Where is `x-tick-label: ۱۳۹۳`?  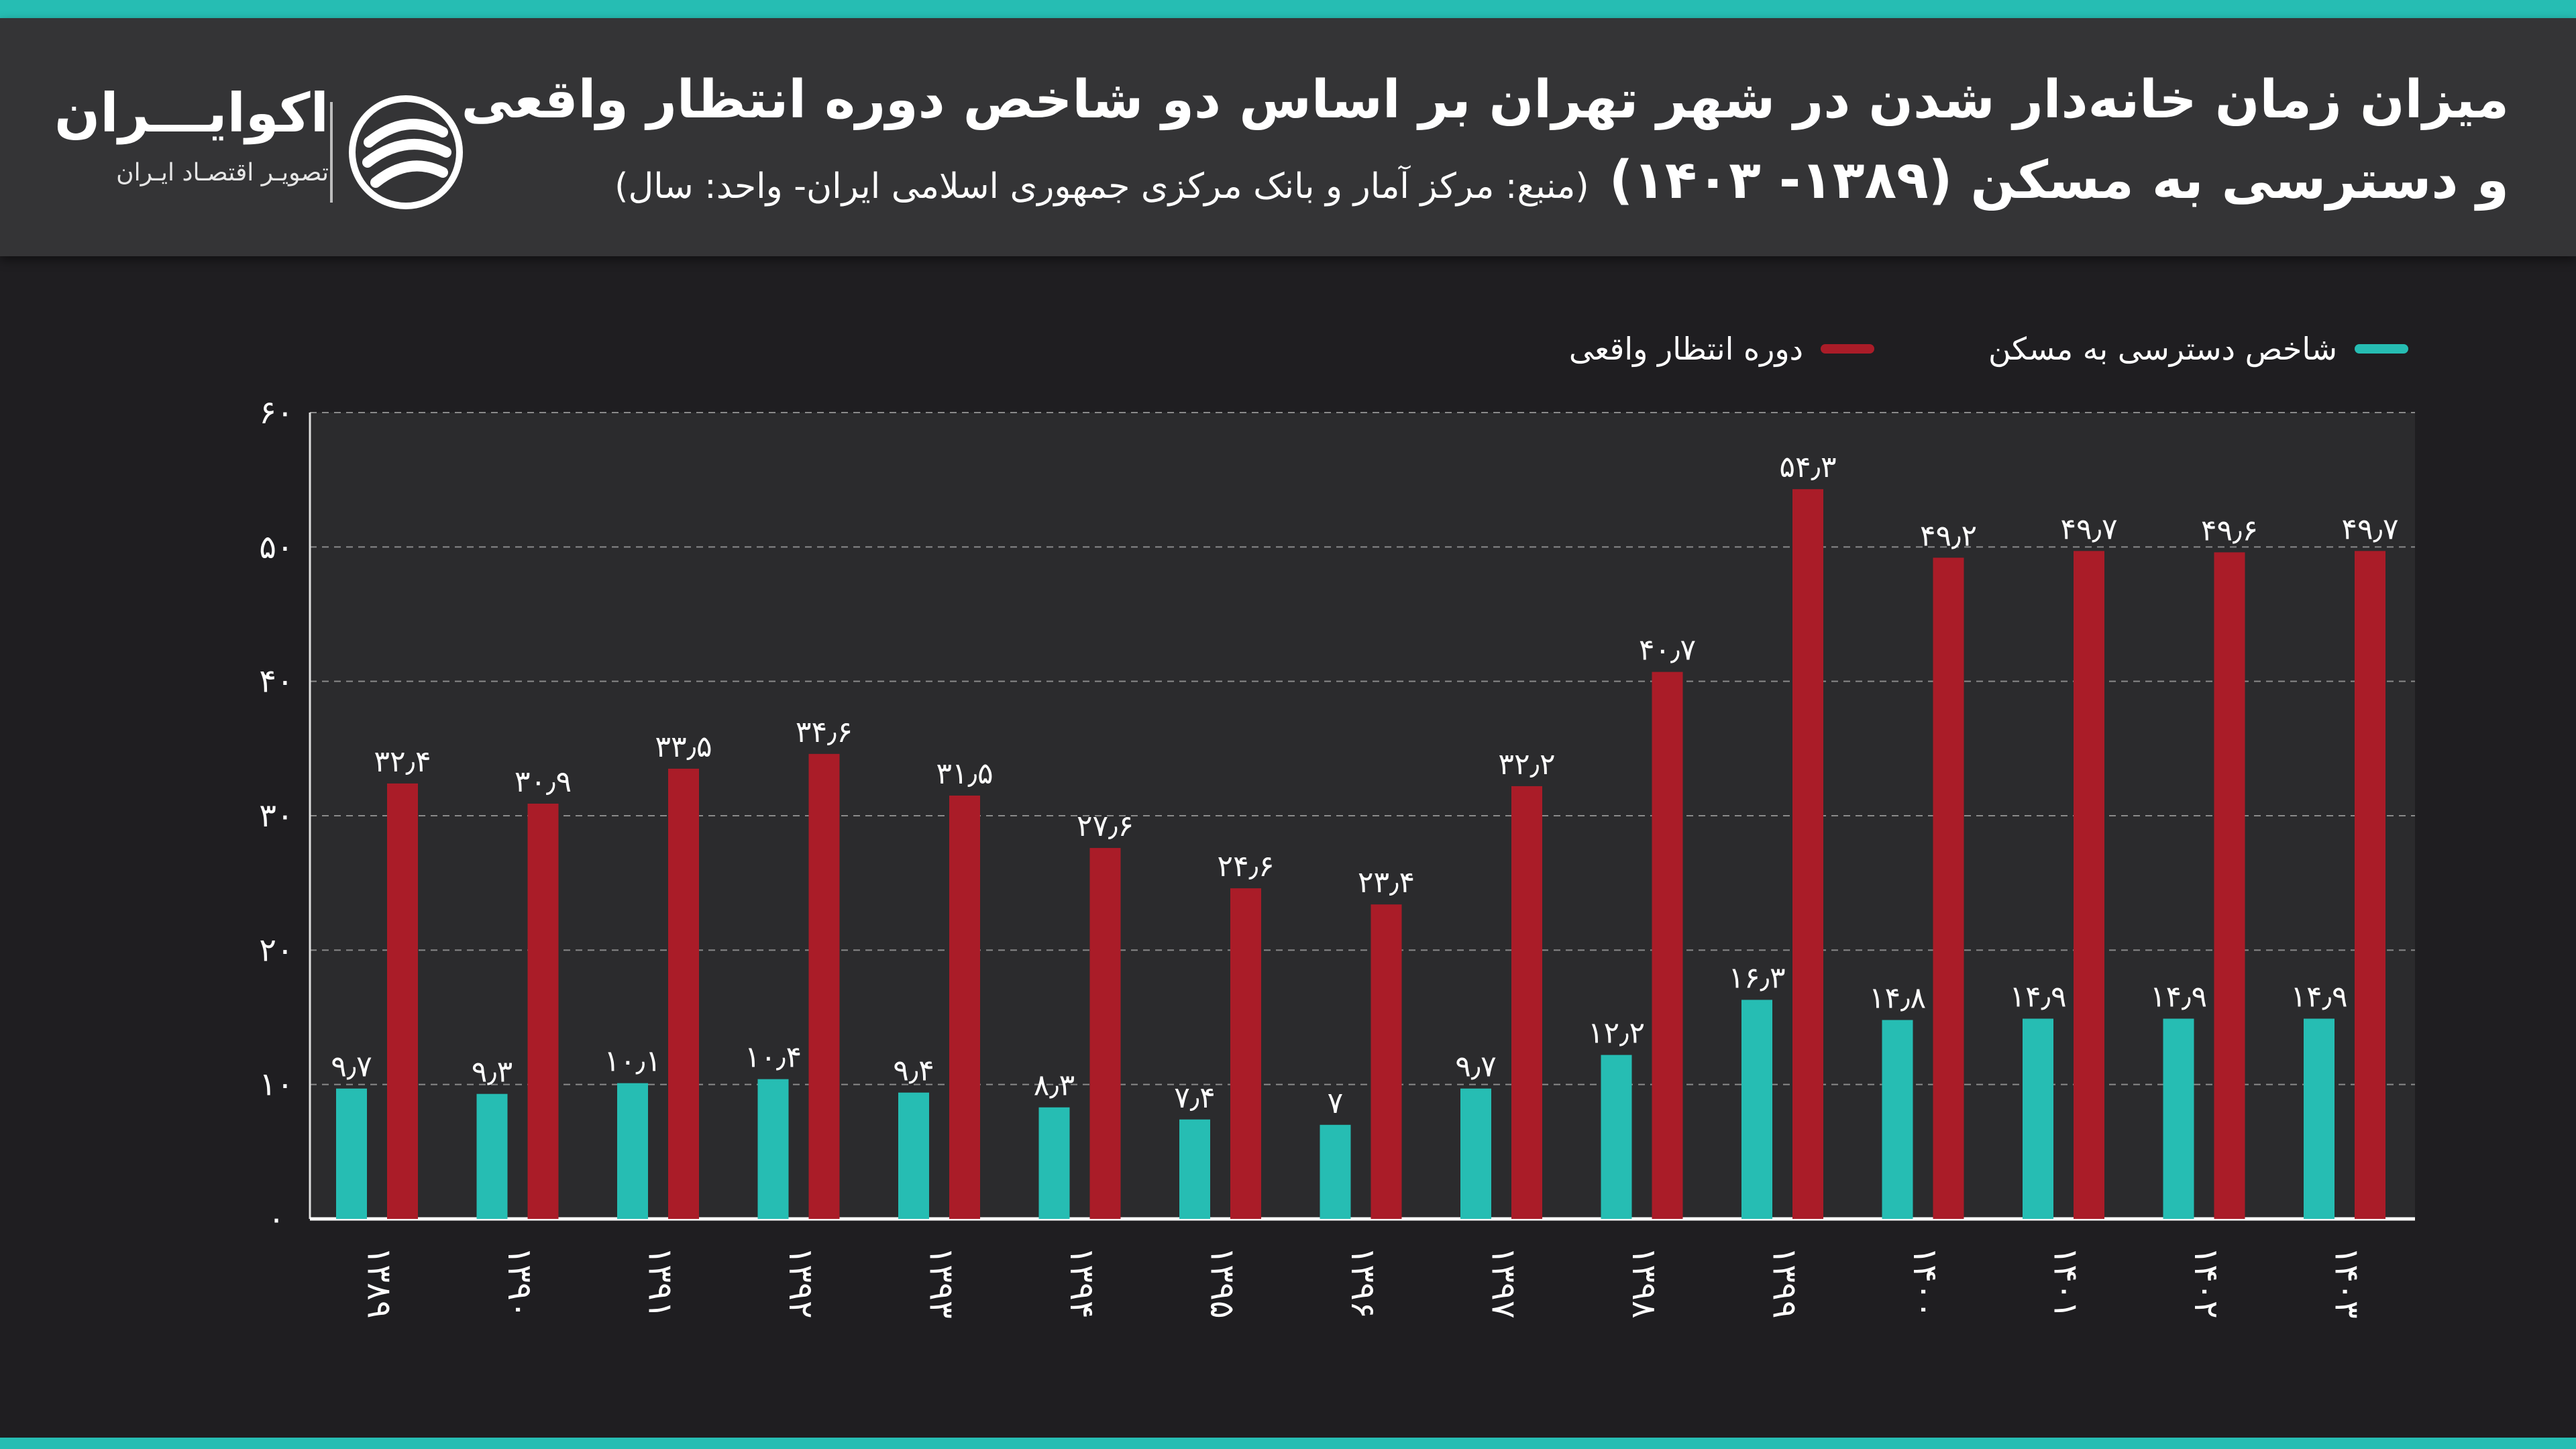
x-tick-label: ۱۳۹۳ is located at coordinates (941, 1282).